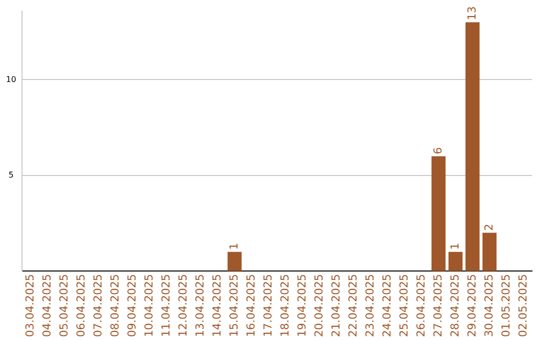 This screenshot has width=540, height=340. I want to click on x-tick-label: 15.04.2025, so click(233, 306).